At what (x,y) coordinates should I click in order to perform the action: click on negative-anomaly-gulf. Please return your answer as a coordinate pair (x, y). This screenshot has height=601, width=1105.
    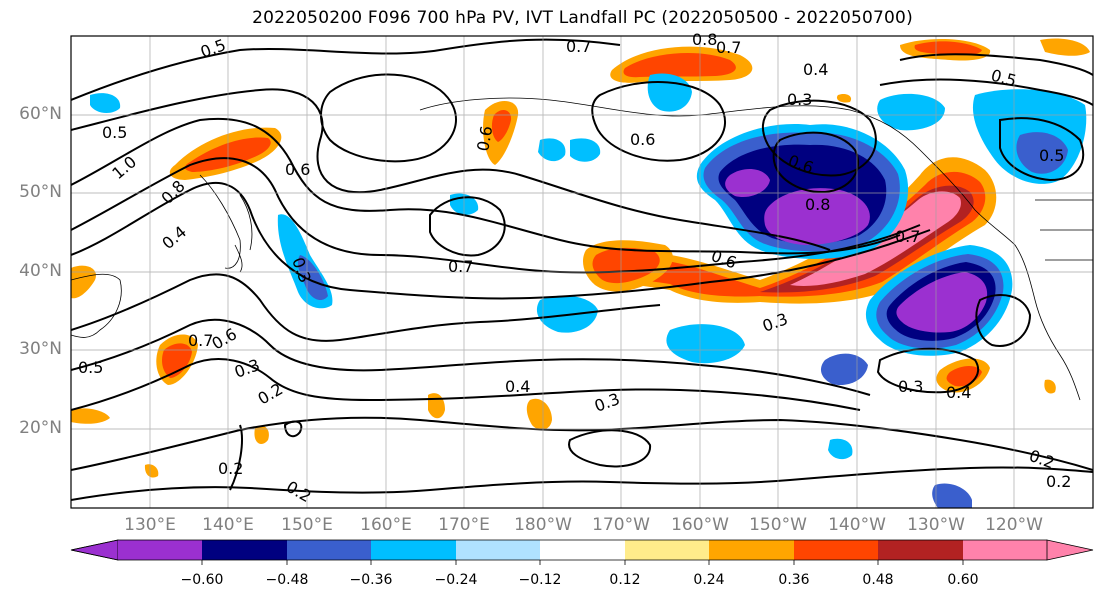
    Looking at the image, I should click on (802, 192).